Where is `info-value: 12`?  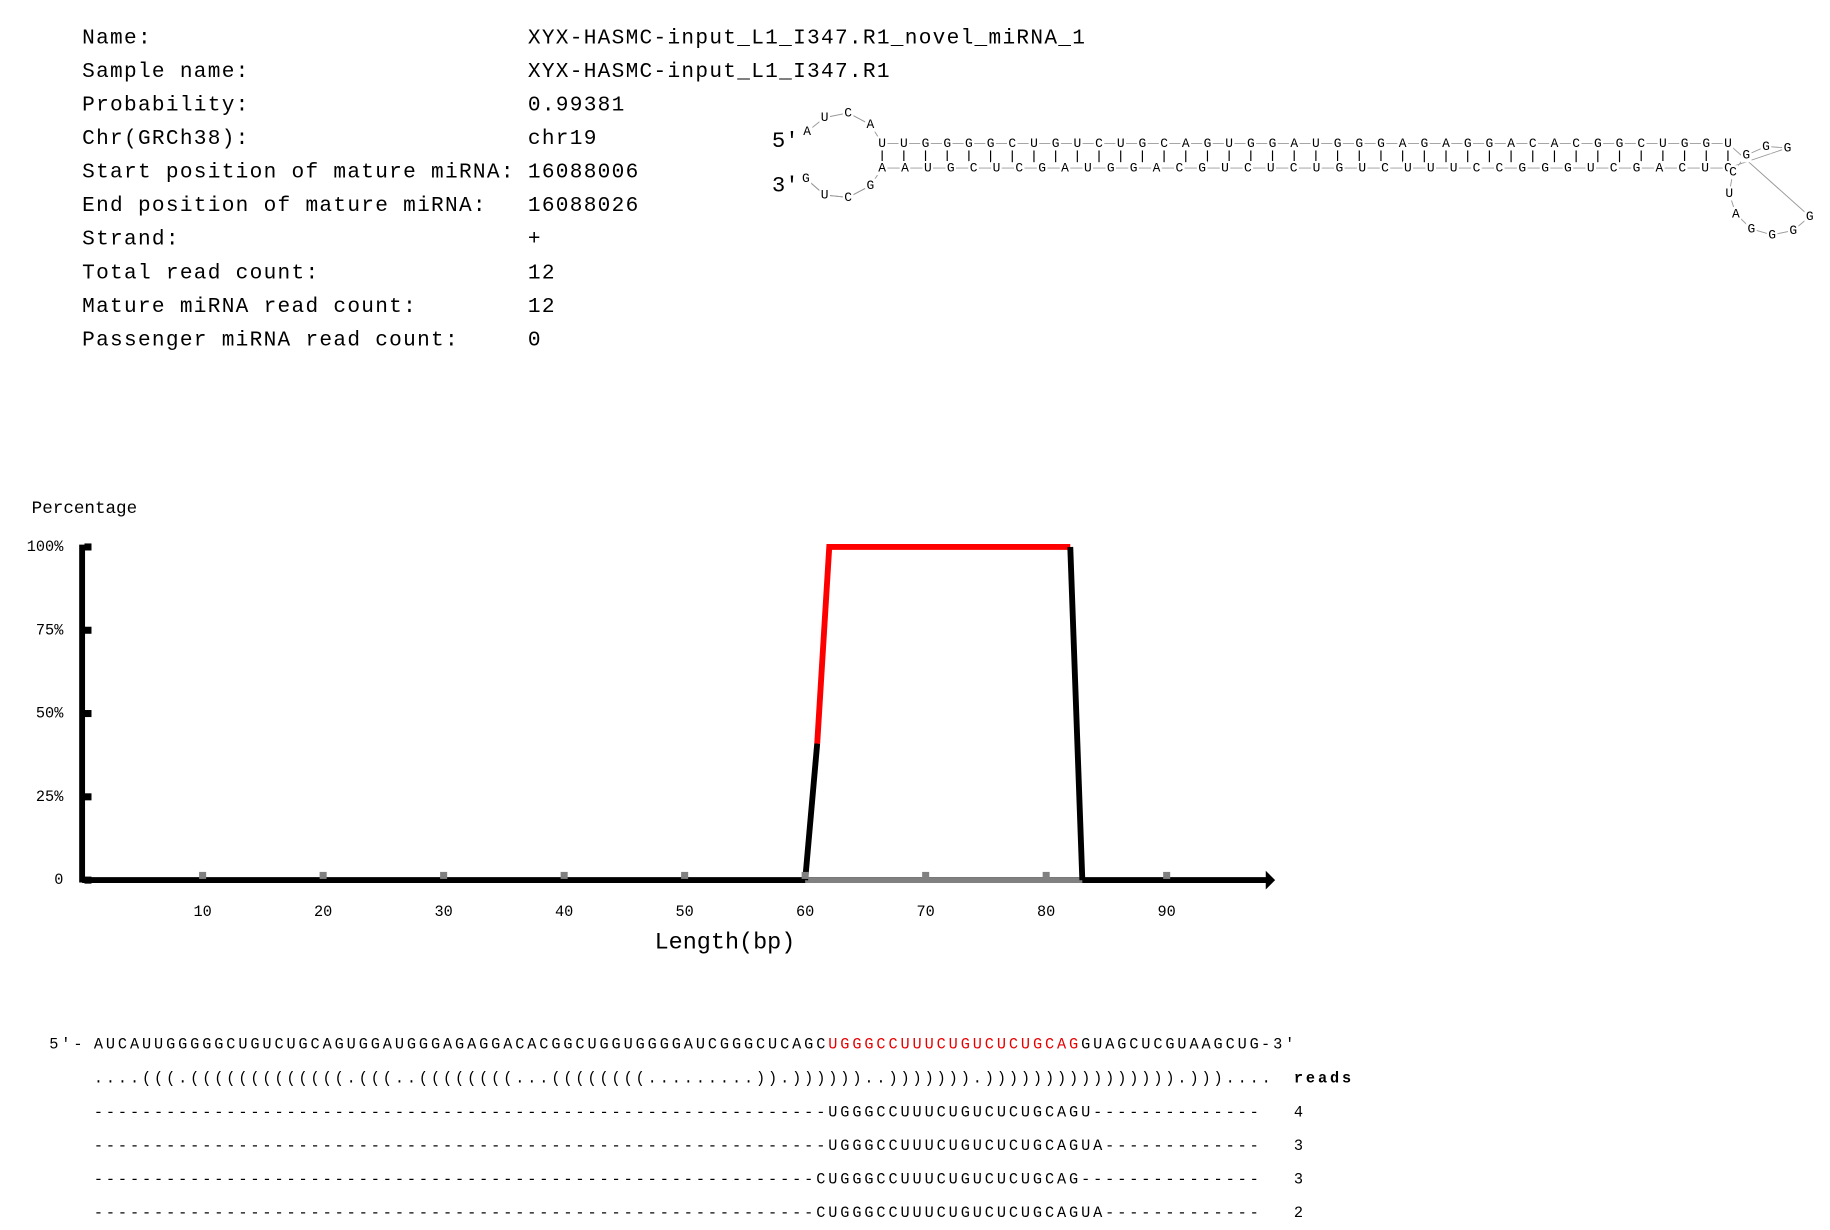 info-value: 12 is located at coordinates (542, 273).